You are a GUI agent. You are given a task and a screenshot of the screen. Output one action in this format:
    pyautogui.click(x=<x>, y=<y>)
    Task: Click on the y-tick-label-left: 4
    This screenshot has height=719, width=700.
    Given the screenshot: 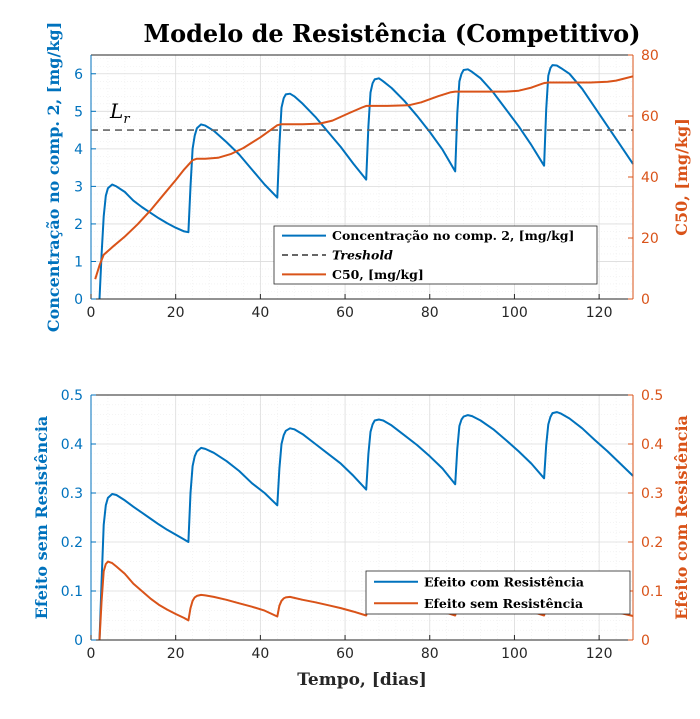 What is the action you would take?
    pyautogui.click(x=78, y=150)
    